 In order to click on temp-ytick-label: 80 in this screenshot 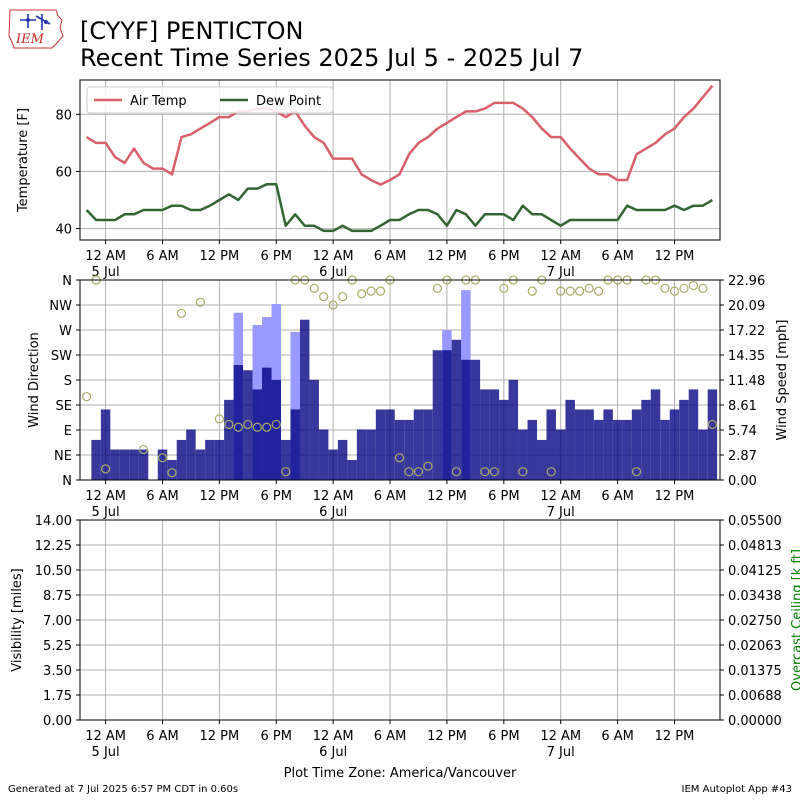, I will do `click(63, 115)`.